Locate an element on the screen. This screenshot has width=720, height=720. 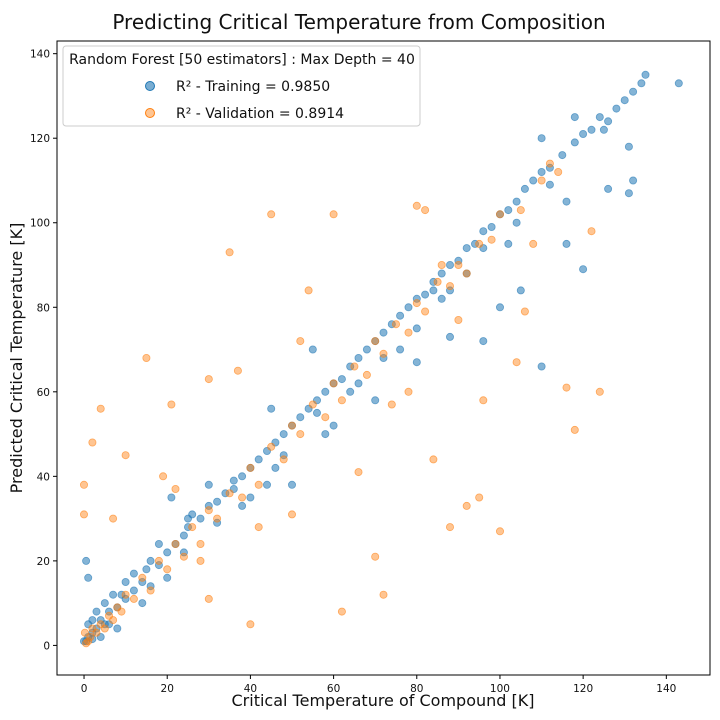
y-tick-label: 120 is located at coordinates (40, 139).